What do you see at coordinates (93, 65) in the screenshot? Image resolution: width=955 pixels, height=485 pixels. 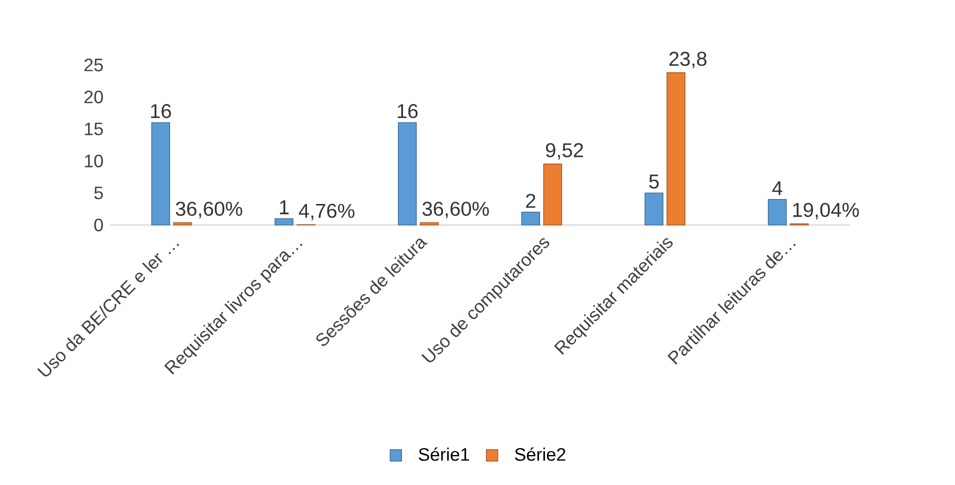 I see `y-tick-label: 25` at bounding box center [93, 65].